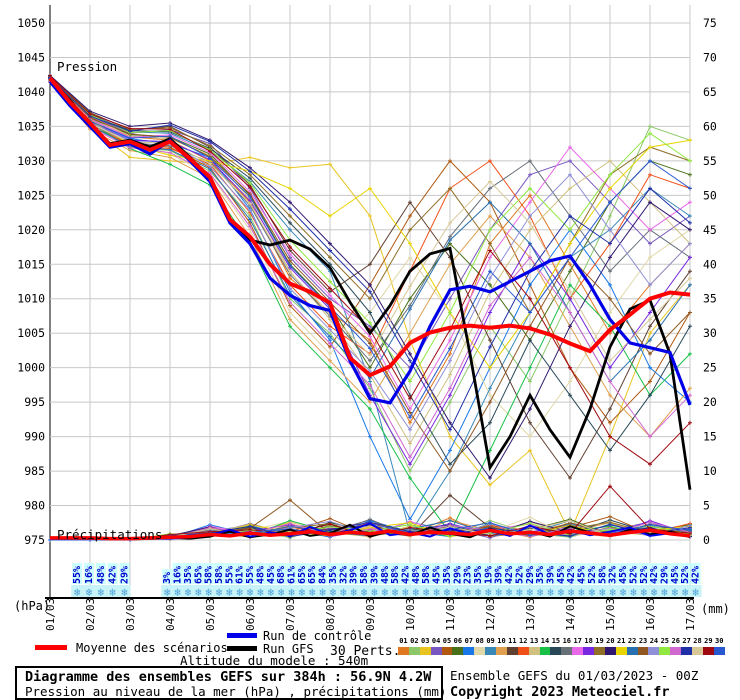 This screenshot has width=740, height=700. What do you see at coordinates (710, 195) in the screenshot?
I see `precip-tick-label: 50` at bounding box center [710, 195].